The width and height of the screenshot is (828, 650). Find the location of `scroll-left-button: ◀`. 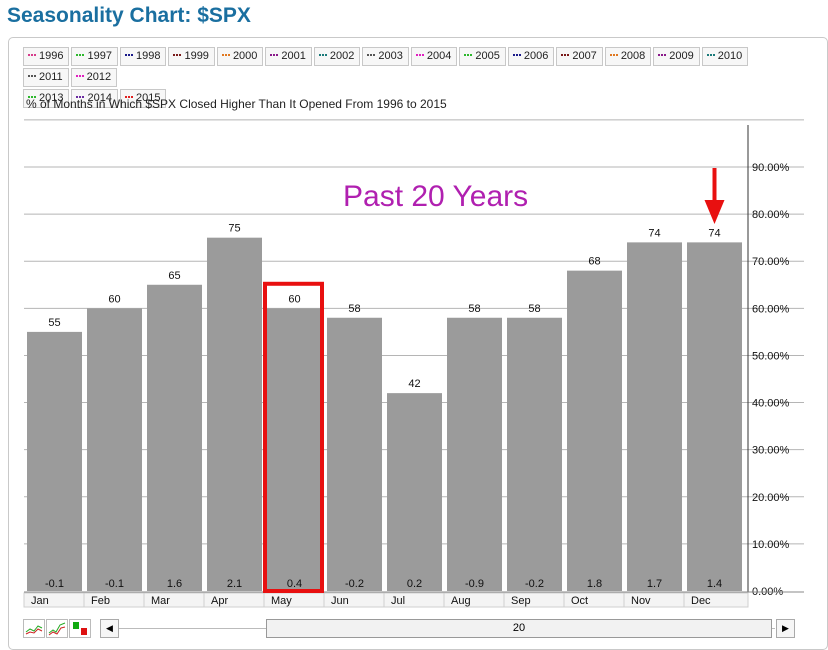

scroll-left-button: ◀ is located at coordinates (109, 628).